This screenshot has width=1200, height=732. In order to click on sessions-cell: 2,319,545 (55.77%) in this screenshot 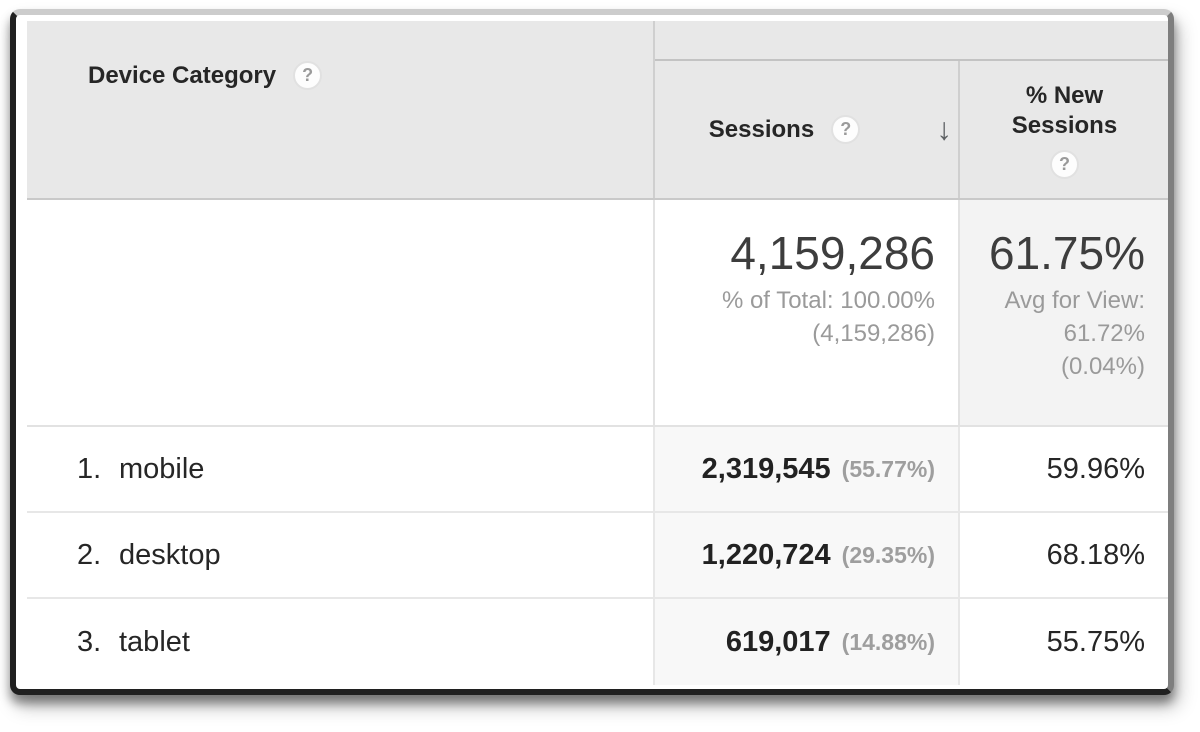, I will do `click(805, 469)`.